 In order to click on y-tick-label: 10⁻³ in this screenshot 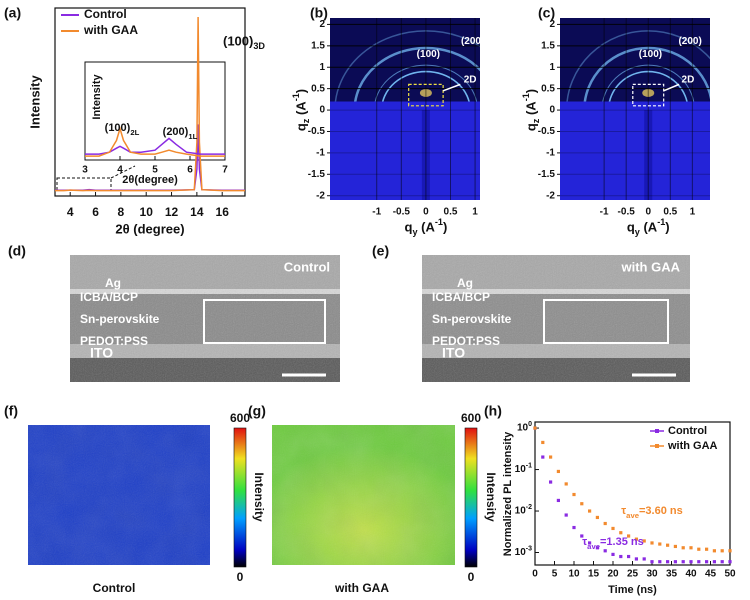, I will do `click(523, 552)`.